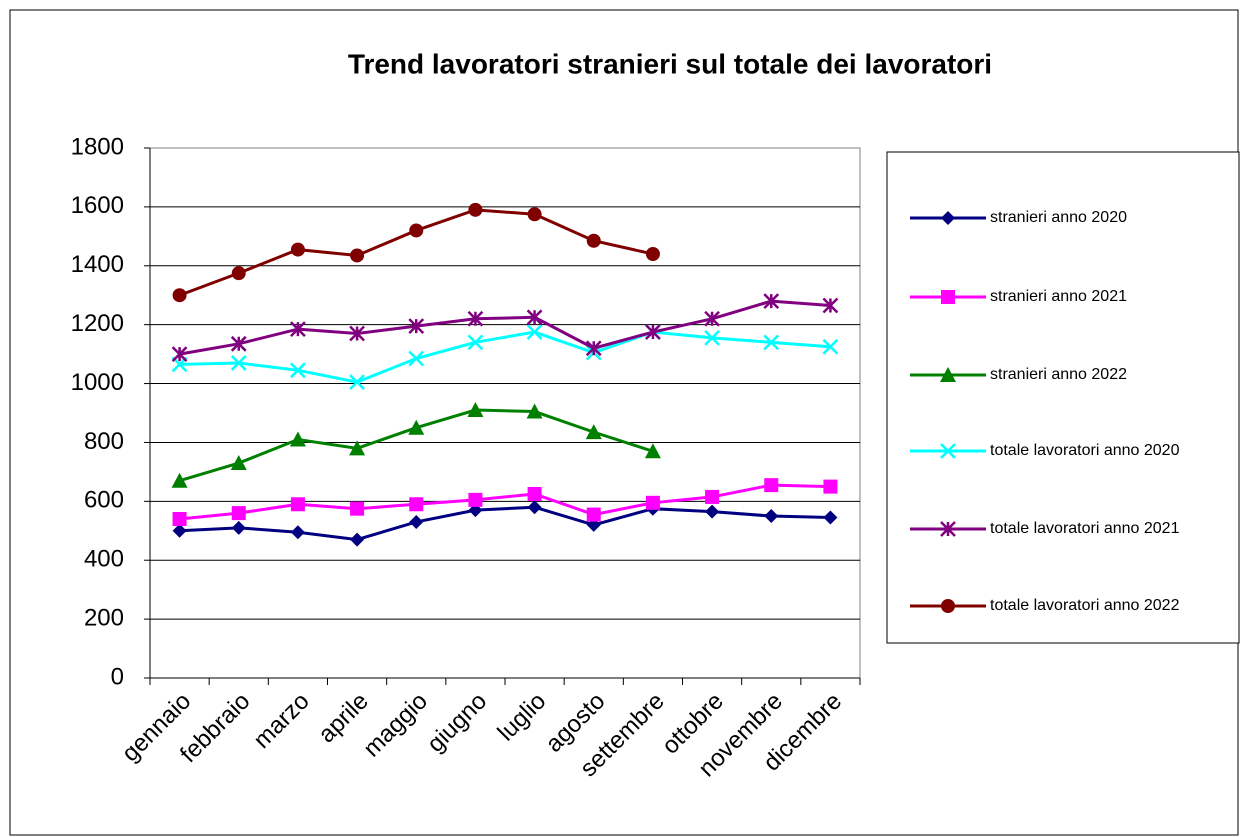 Image resolution: width=1240 pixels, height=837 pixels. Describe the element at coordinates (97, 323) in the screenshot. I see `y-tick-label: 1200` at that location.